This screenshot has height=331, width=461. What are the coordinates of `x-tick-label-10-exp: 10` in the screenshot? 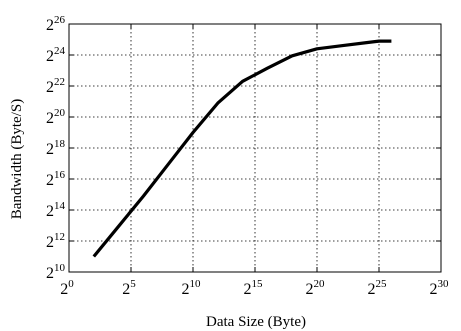 It's located at (196, 284).